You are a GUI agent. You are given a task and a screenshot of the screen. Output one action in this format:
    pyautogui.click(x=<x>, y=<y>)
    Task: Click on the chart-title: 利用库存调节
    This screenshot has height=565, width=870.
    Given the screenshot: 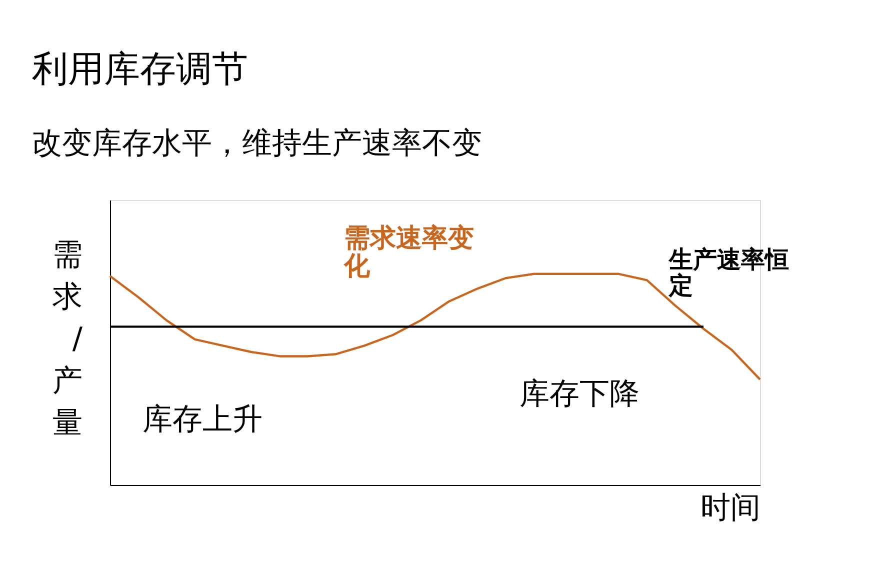 What is the action you would take?
    pyautogui.click(x=140, y=69)
    